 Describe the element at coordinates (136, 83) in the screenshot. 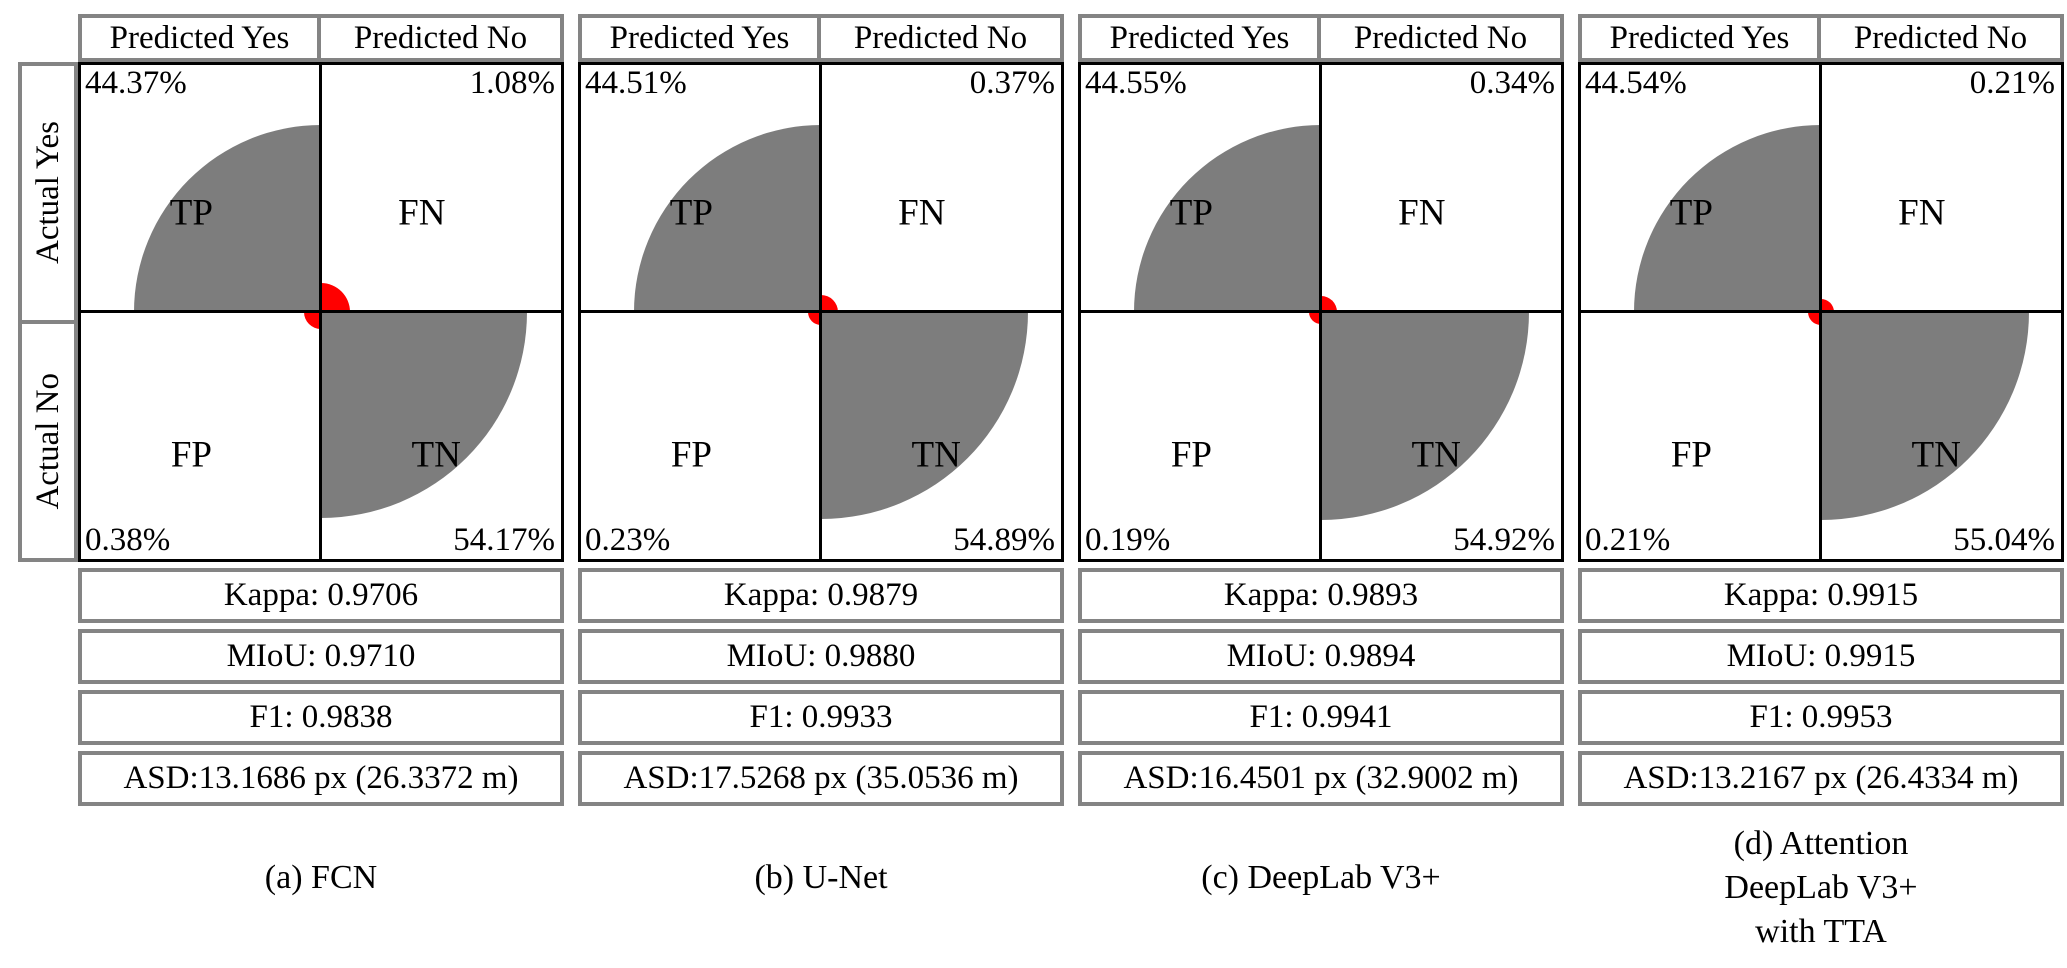

I see `tp-percentage: 44.37%` at that location.